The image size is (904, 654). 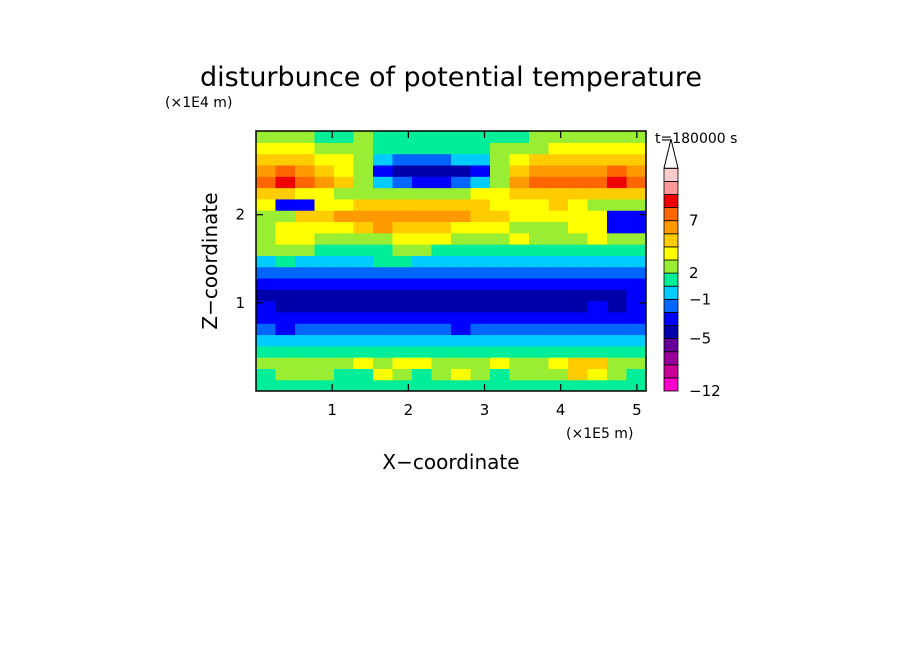 What do you see at coordinates (599, 434) in the screenshot?
I see `x-unit-label: (×1E5 m)` at bounding box center [599, 434].